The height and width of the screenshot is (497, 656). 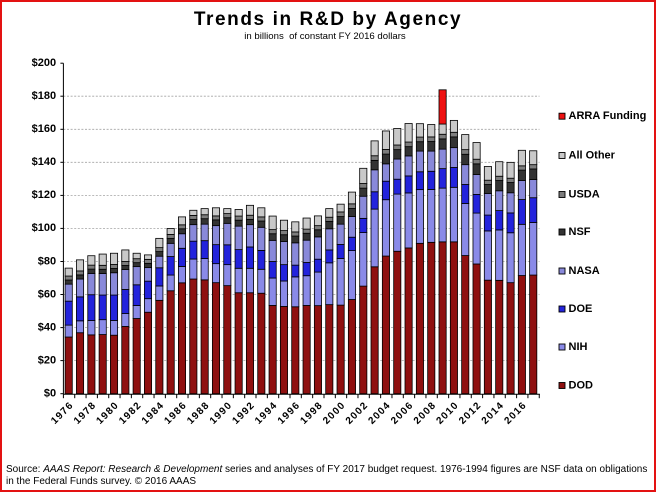 I want to click on svg-text: 1984, so click(x=153, y=413).